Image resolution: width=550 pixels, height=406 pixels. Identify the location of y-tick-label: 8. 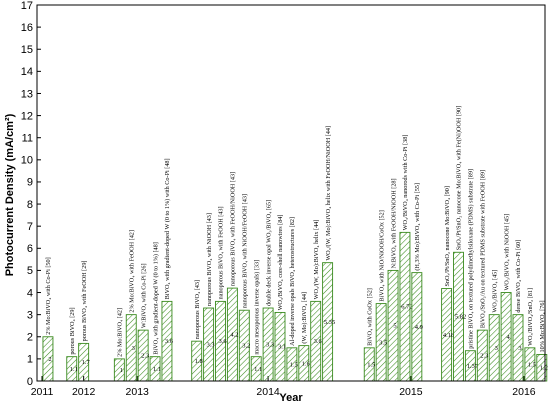
(30, 205).